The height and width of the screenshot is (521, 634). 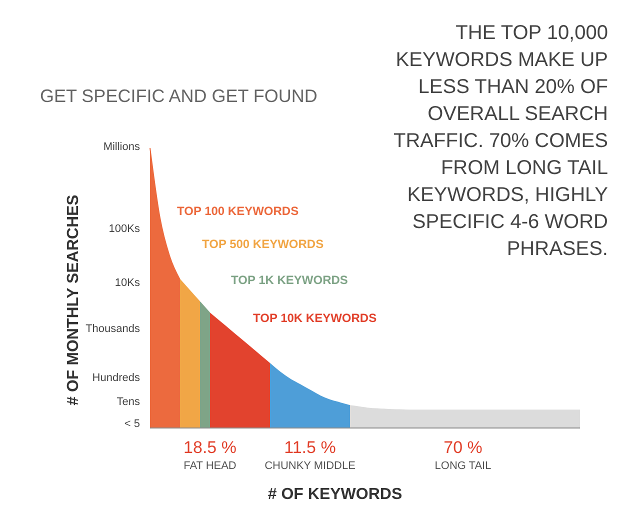 What do you see at coordinates (463, 448) in the screenshot?
I see `text: 70 %` at bounding box center [463, 448].